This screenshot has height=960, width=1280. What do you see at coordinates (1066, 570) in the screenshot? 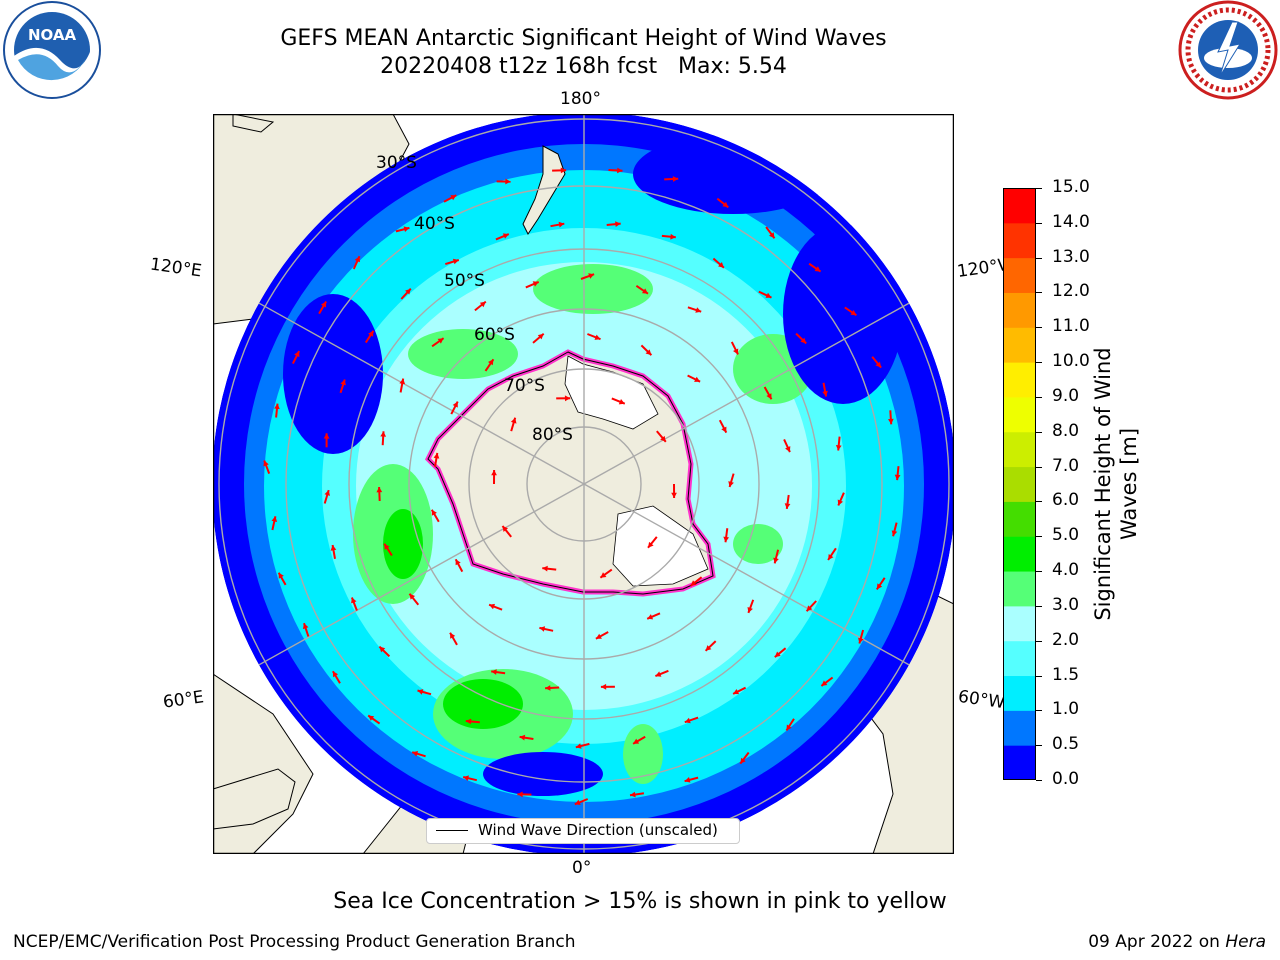
I see `colorbar-tick-label: 4.0` at bounding box center [1066, 570].